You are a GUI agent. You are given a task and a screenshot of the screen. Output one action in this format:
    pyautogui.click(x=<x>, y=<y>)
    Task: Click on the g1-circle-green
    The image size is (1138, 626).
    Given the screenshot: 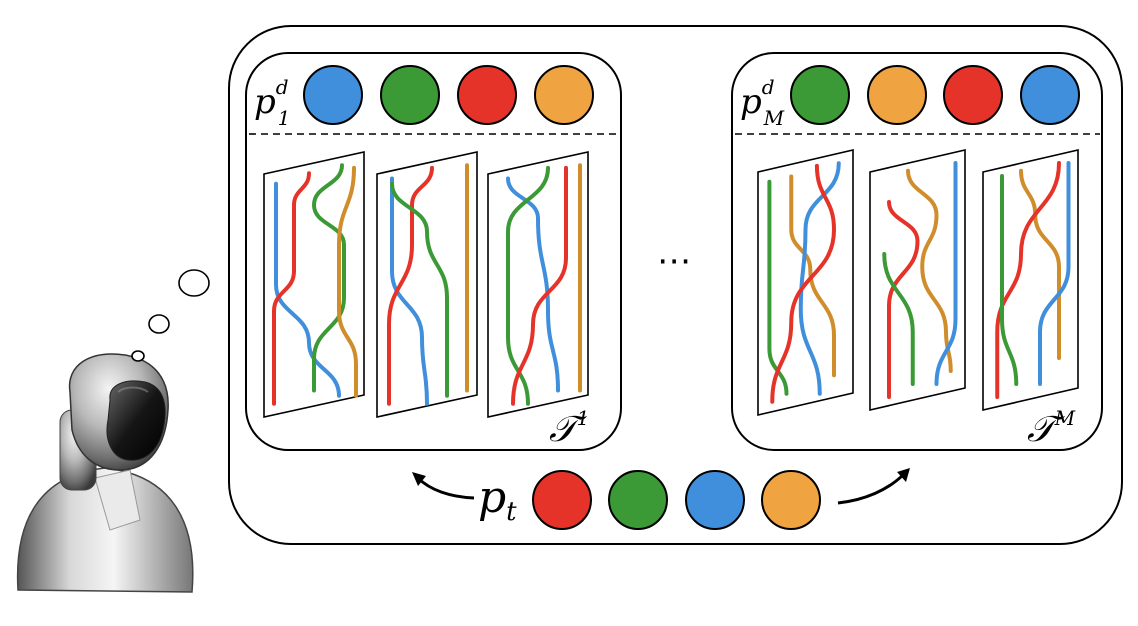 What is the action you would take?
    pyautogui.click(x=410, y=95)
    